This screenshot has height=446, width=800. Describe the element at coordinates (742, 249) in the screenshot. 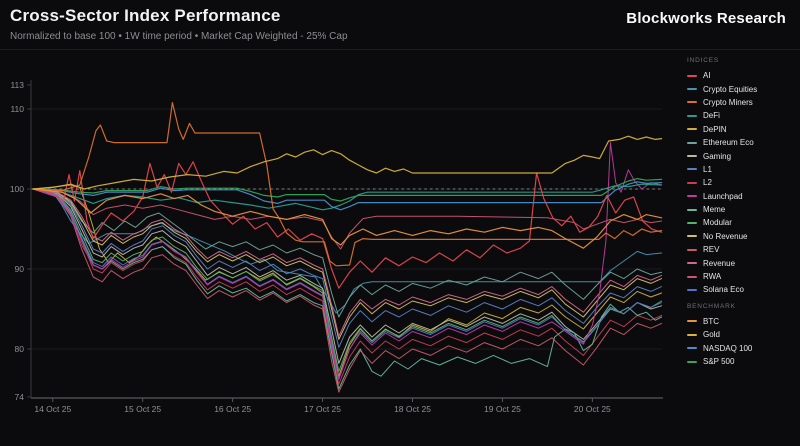

I see `legend-item-rev: REV` at that location.